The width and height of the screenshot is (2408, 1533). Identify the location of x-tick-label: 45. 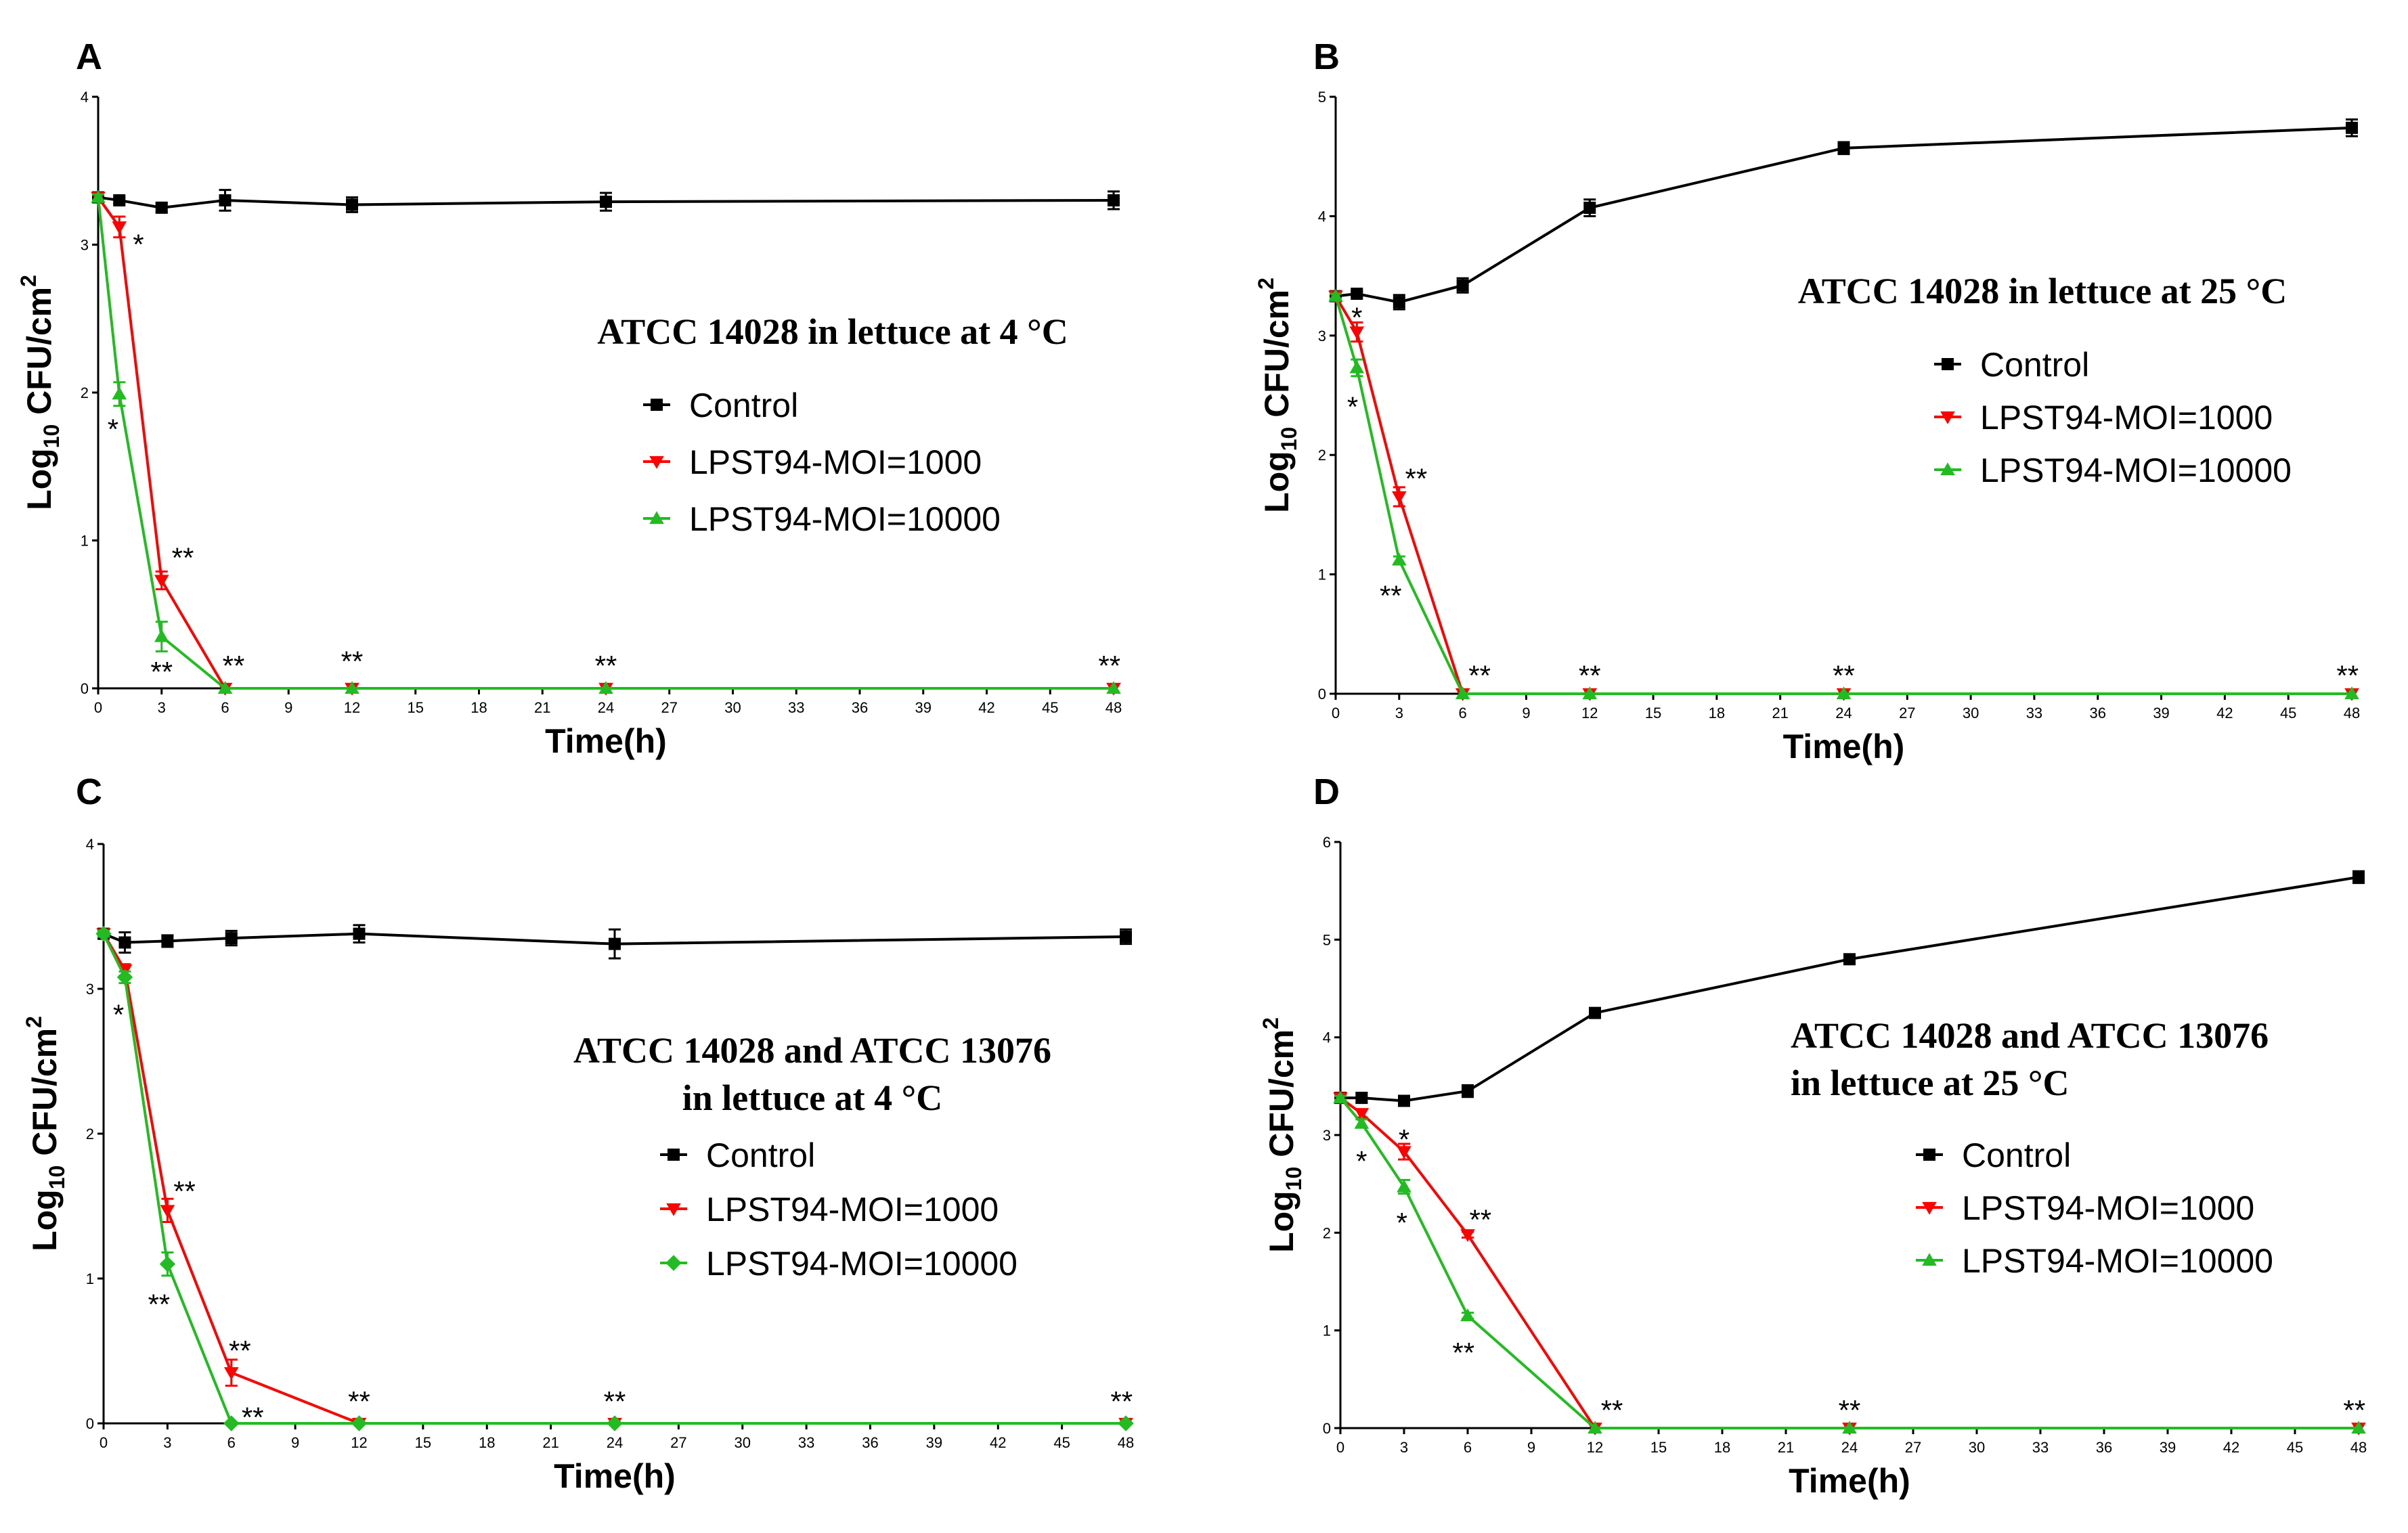
(2295, 1447).